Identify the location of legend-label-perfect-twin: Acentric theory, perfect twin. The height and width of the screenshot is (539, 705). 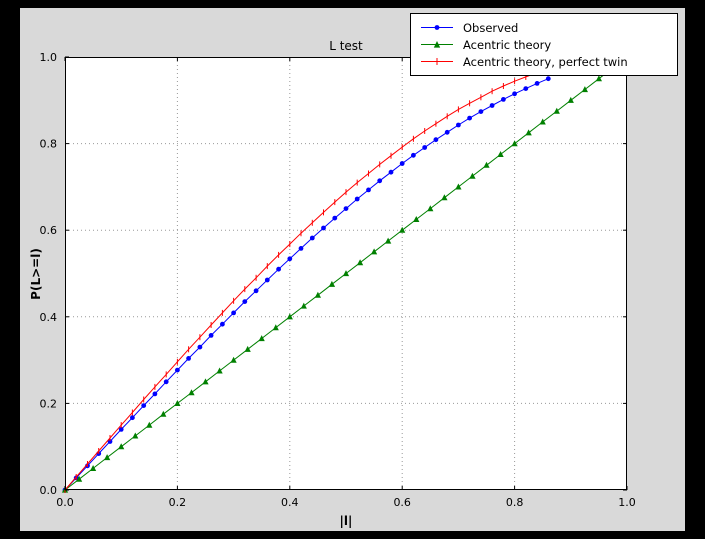
(545, 61).